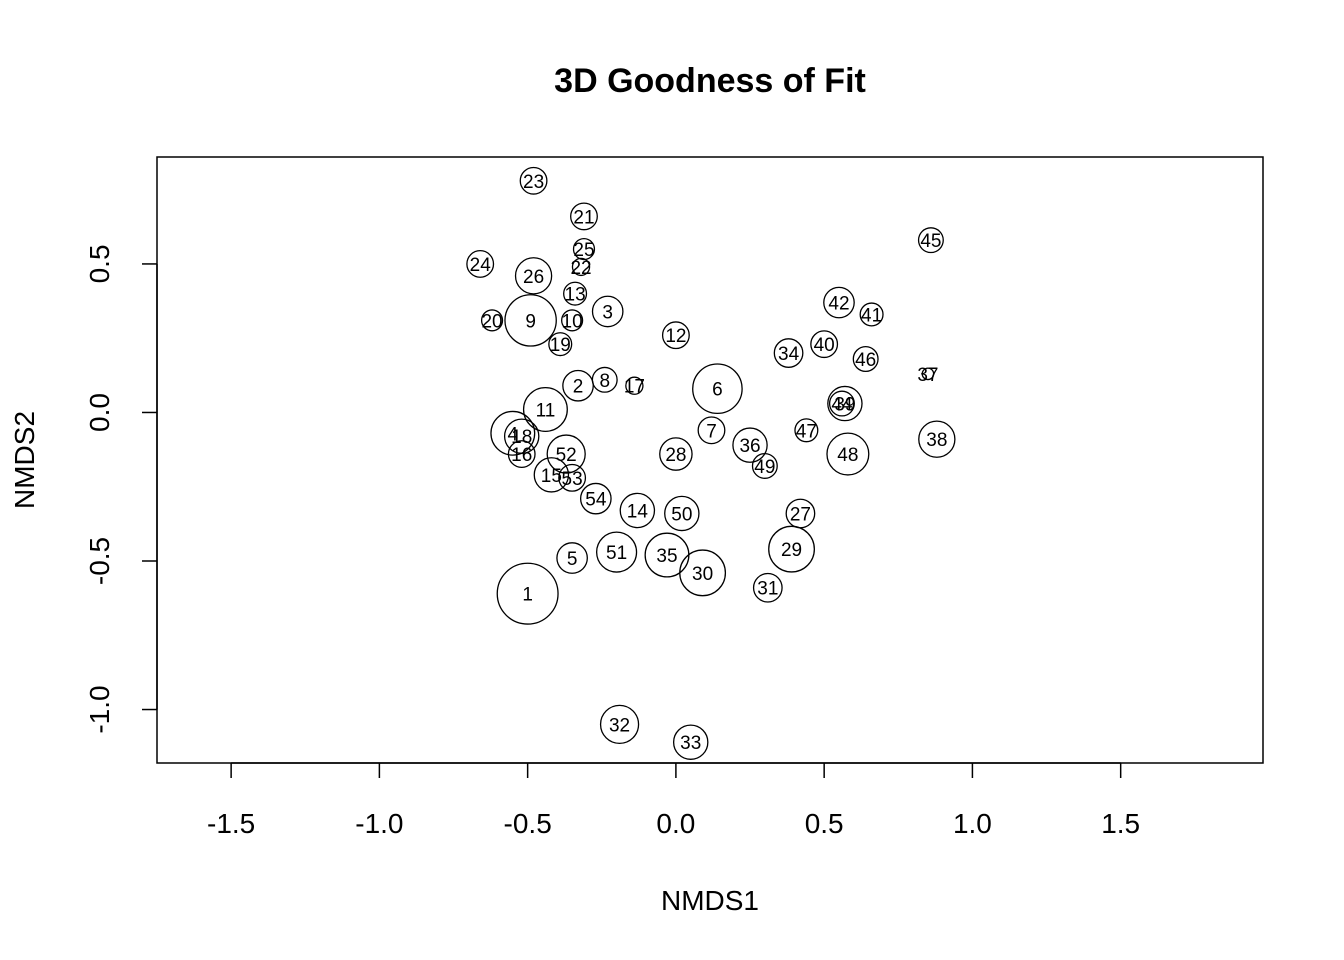 Image resolution: width=1344 pixels, height=960 pixels. What do you see at coordinates (521, 437) in the screenshot?
I see `point-label: 18` at bounding box center [521, 437].